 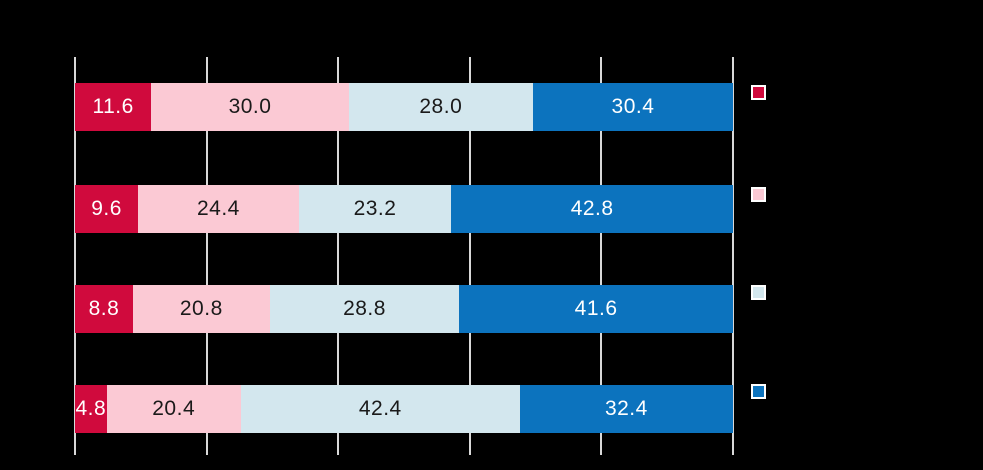 I want to click on bar-value-label: 4.8, so click(x=91, y=408).